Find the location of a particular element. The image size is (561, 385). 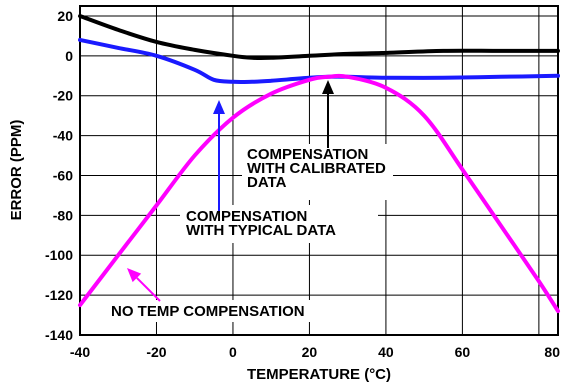

typical-compensation-line is located at coordinates (319, 60).